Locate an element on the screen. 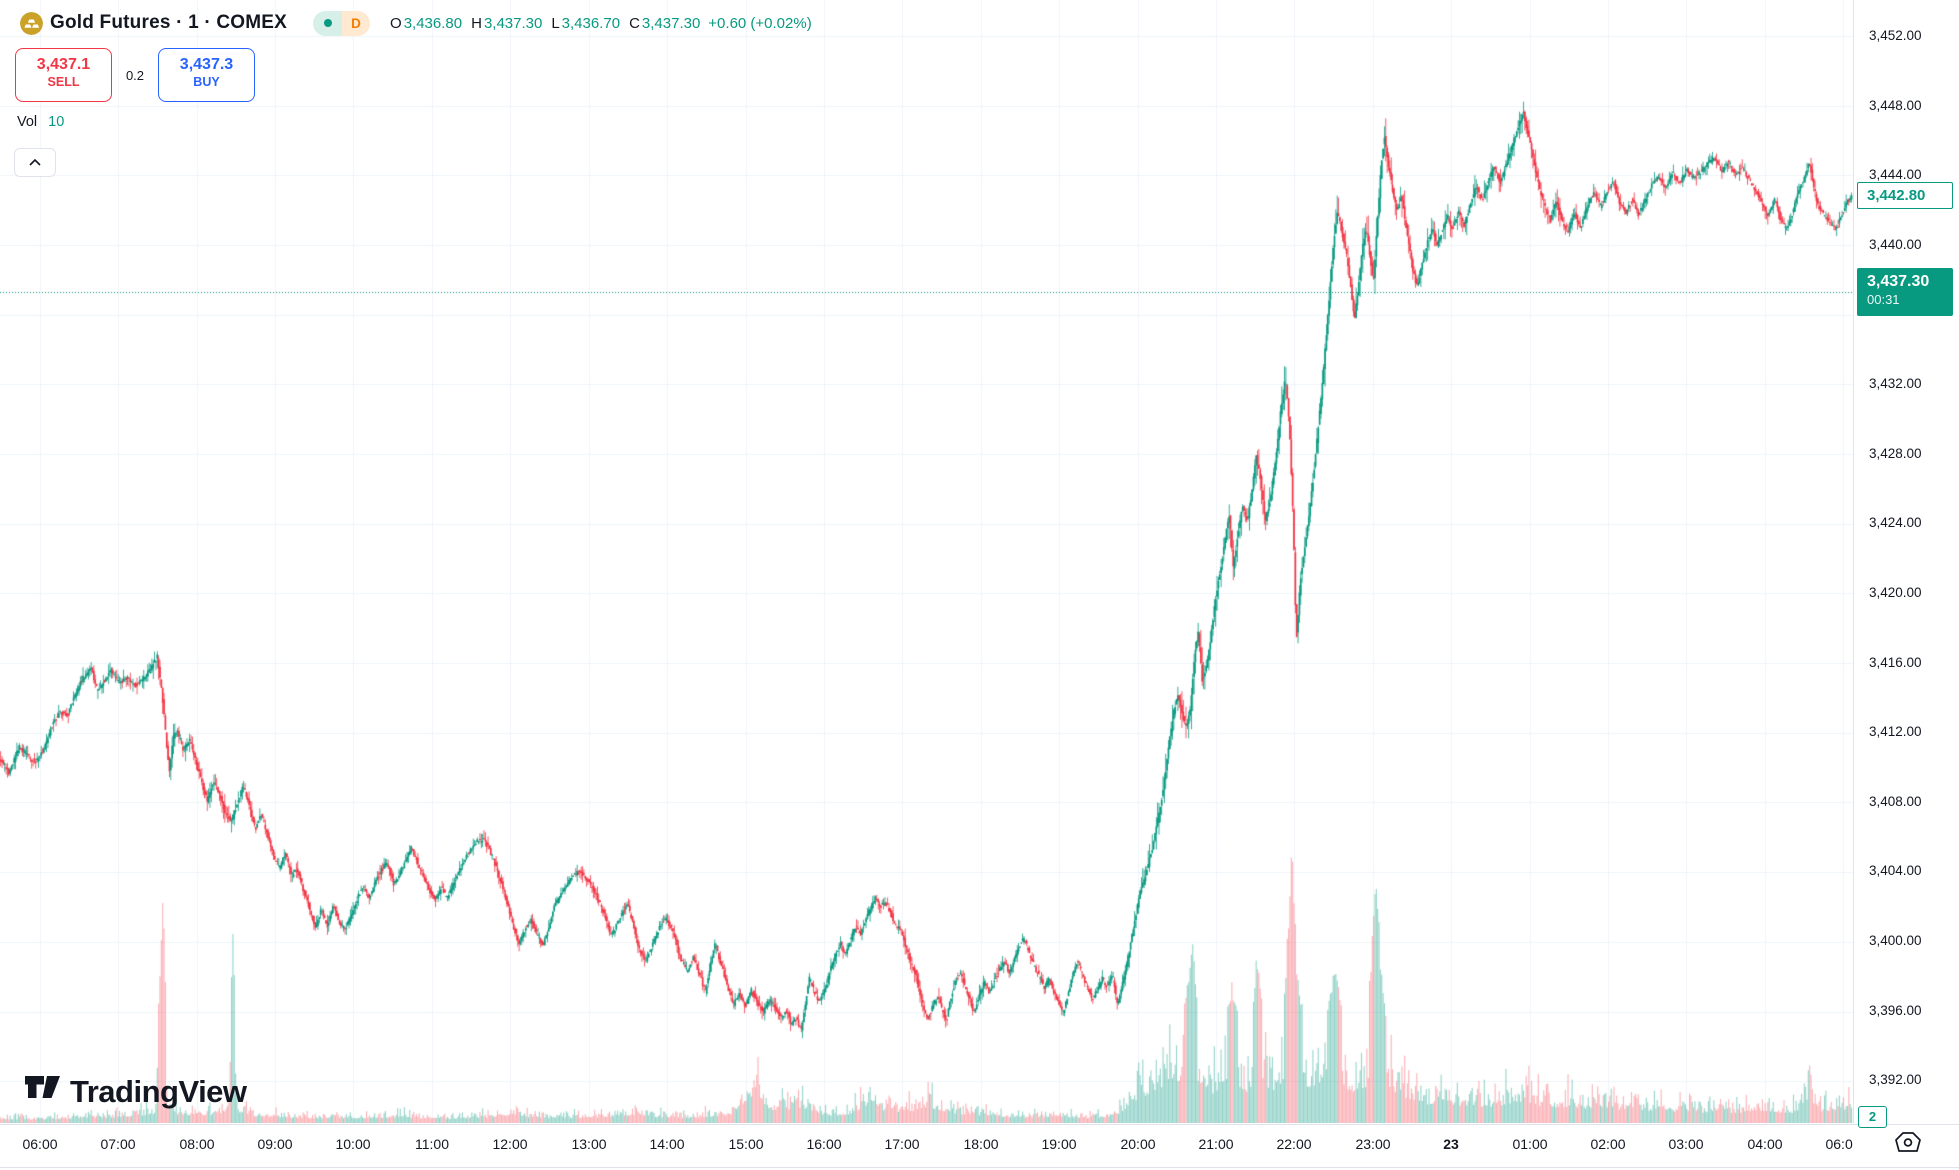 The width and height of the screenshot is (1959, 1170). collapse-legend-button is located at coordinates (35, 162).